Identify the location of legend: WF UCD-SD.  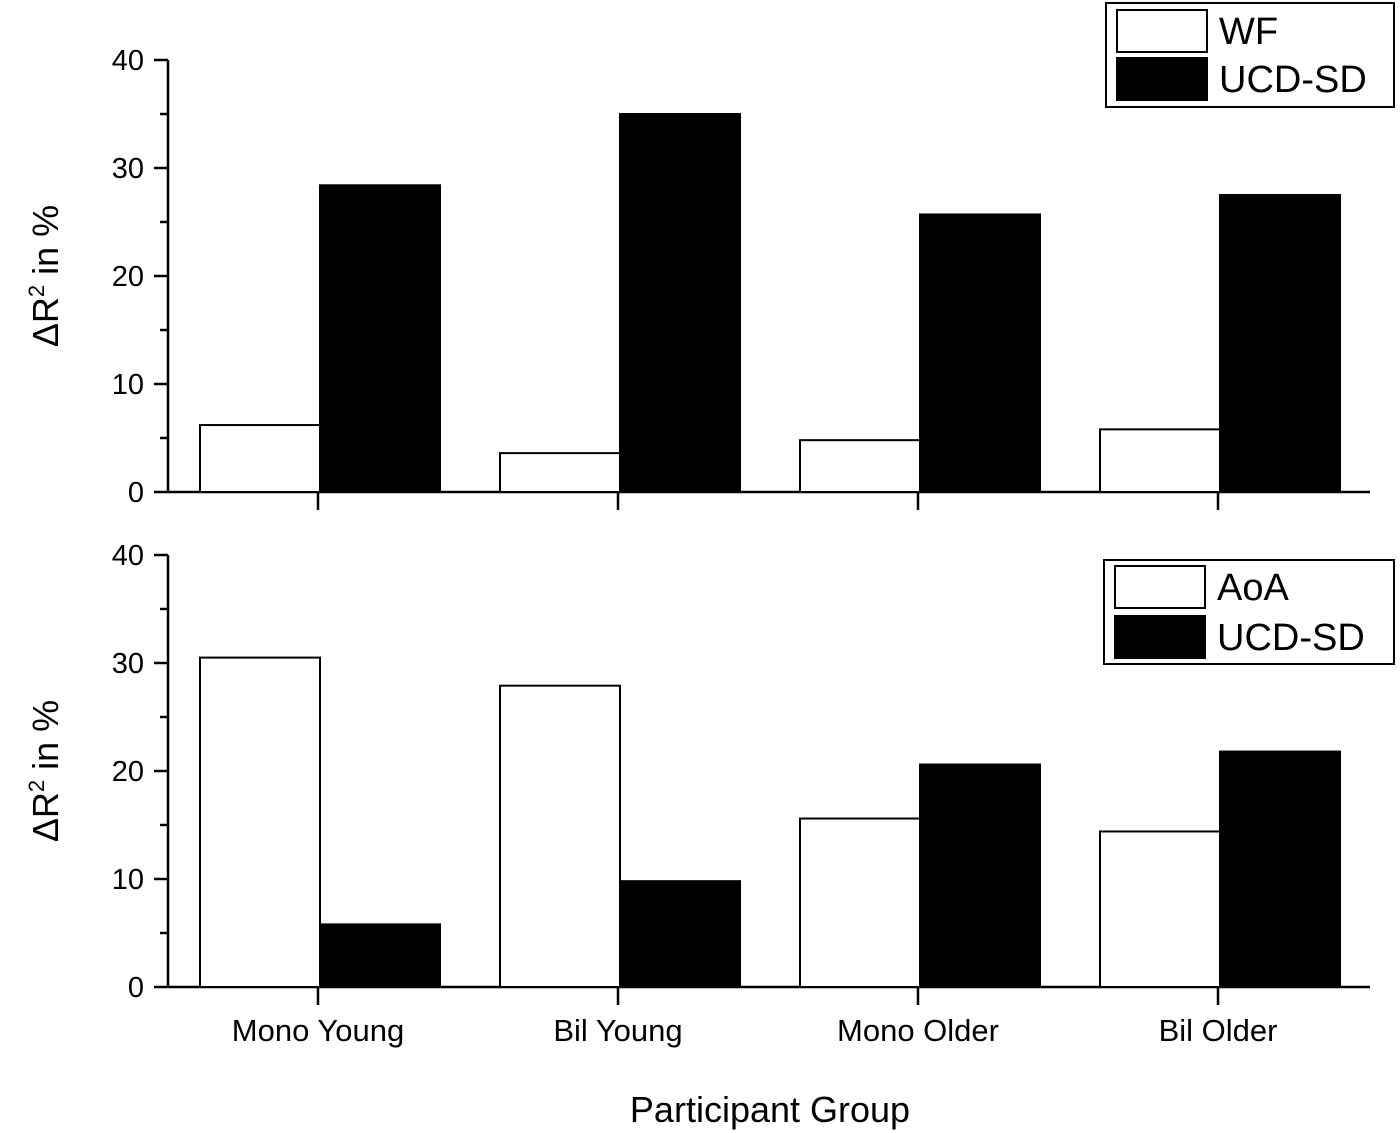
(1250, 55).